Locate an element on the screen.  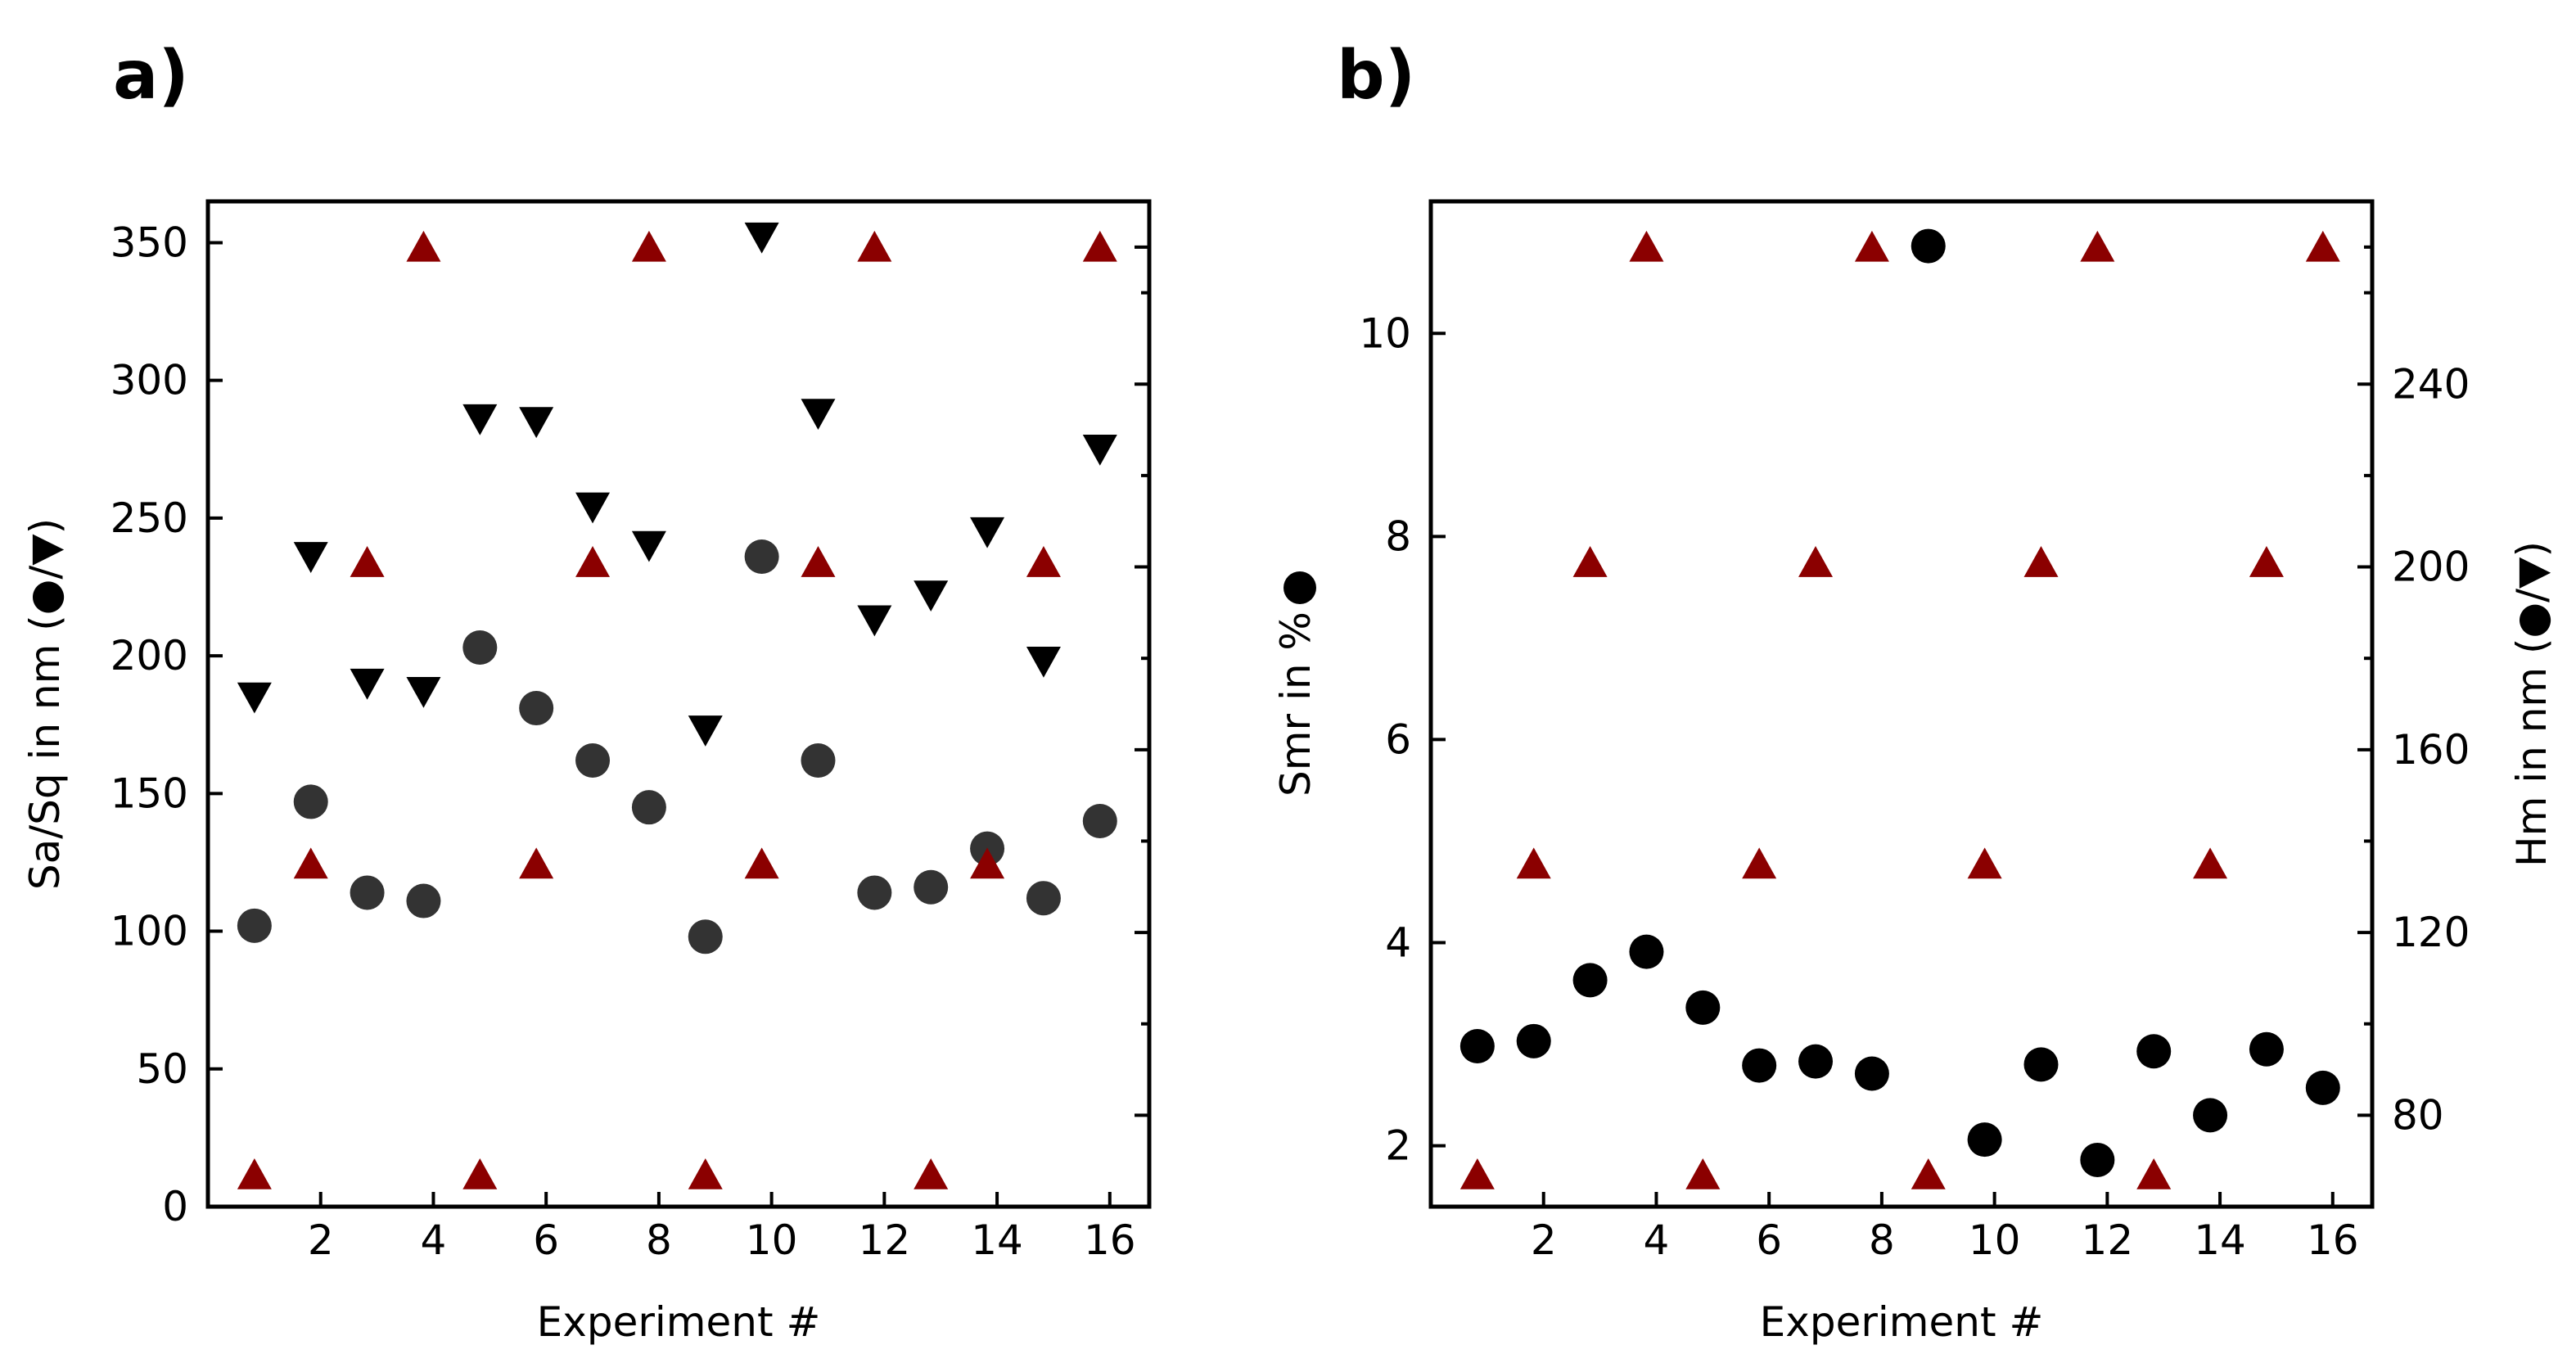
x-tick-label: 2 is located at coordinates (1544, 1240).